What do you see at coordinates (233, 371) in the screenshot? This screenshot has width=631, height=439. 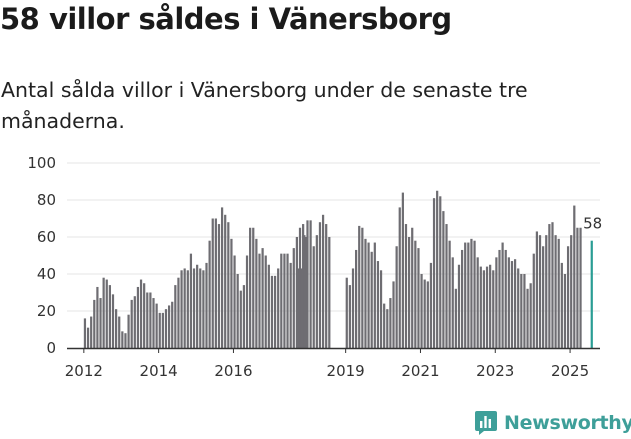 I see `x-tick-label: 2016` at bounding box center [233, 371].